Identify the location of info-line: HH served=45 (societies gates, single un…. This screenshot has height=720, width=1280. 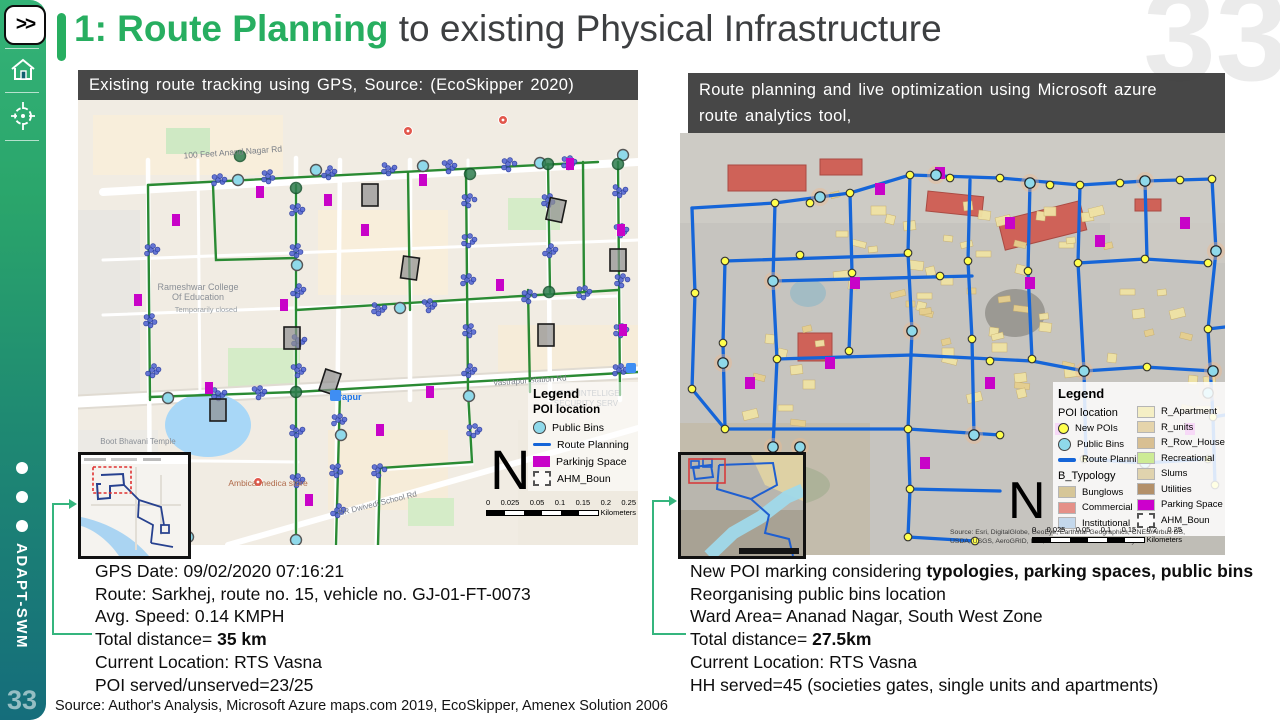
(924, 684).